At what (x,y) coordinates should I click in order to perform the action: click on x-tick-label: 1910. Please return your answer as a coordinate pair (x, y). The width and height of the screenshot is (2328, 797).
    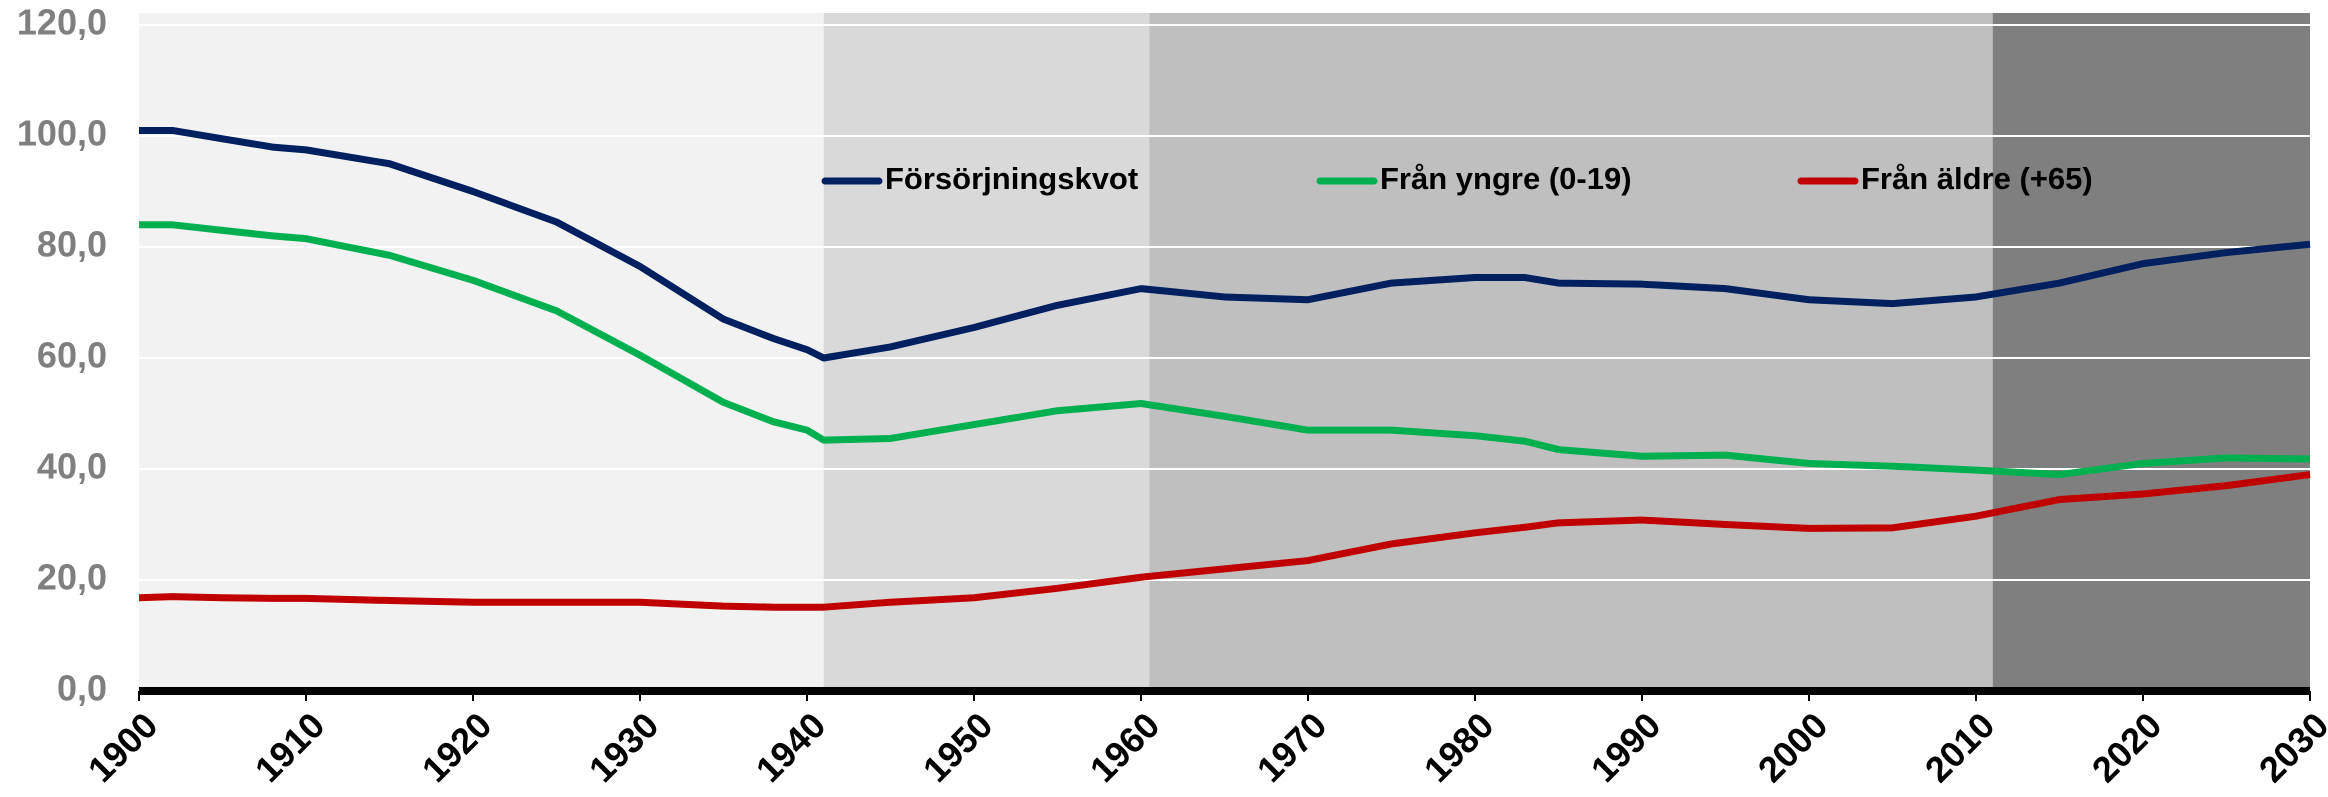
    Looking at the image, I should click on (290, 747).